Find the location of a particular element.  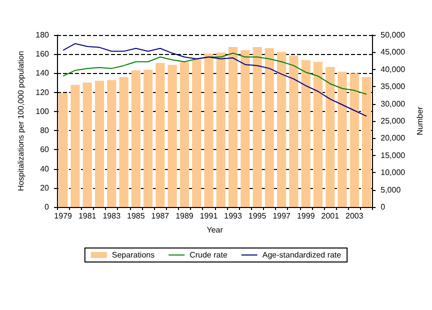

x-tick-label: 1979 is located at coordinates (63, 216).